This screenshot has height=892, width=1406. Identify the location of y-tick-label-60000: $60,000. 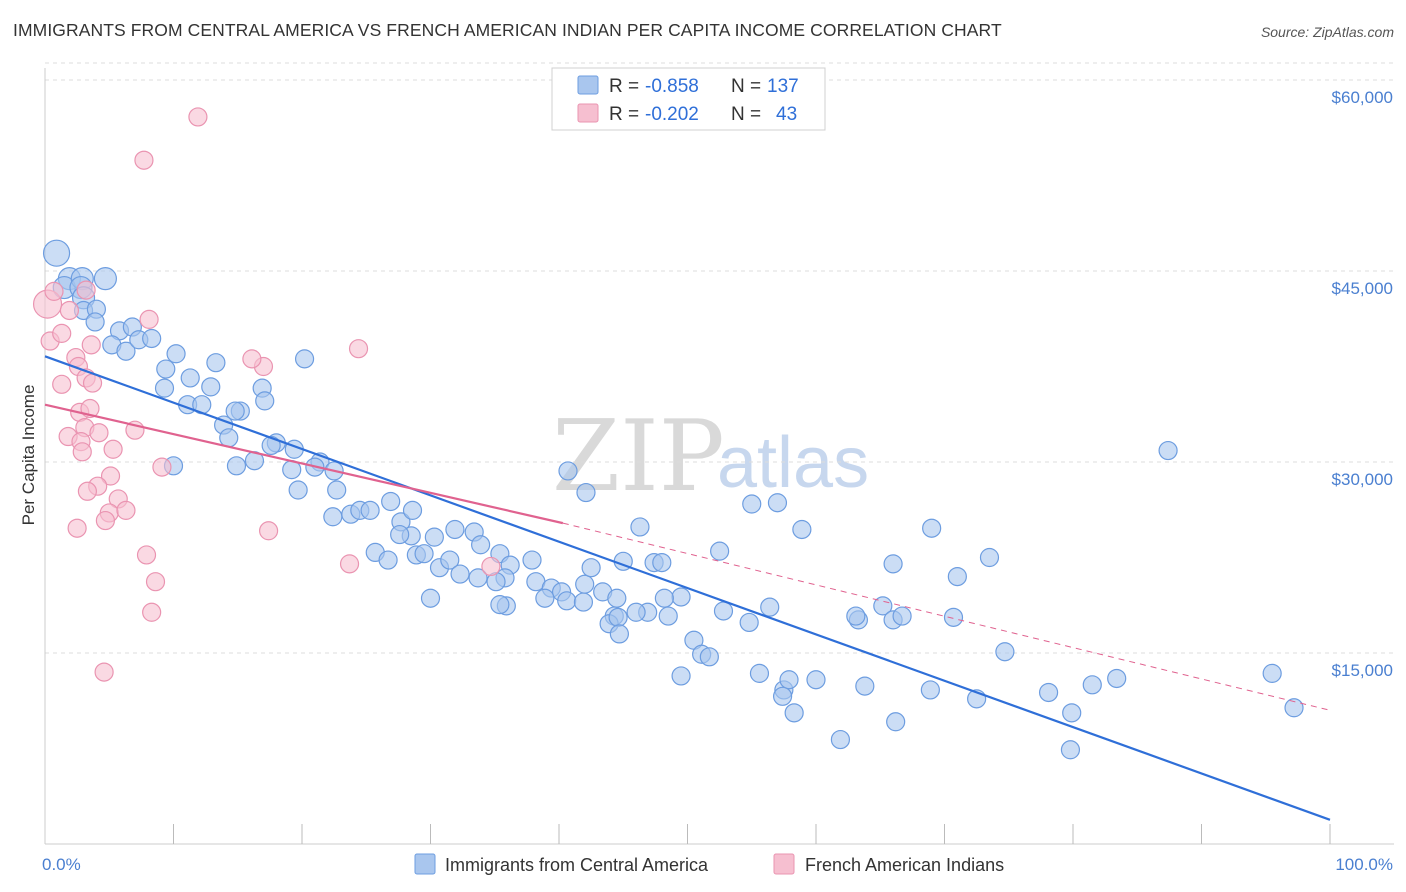
(1362, 97).